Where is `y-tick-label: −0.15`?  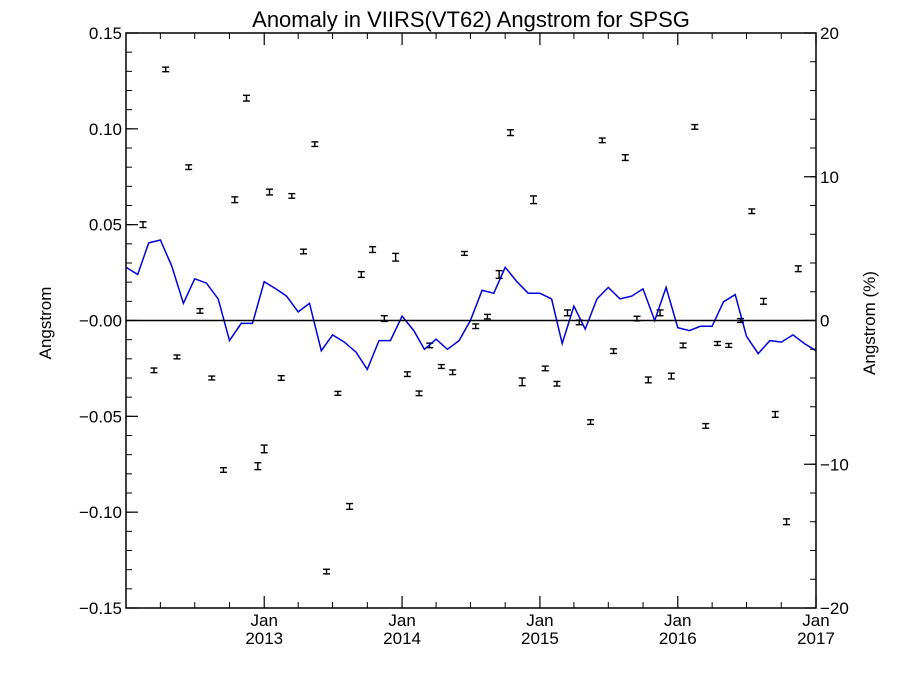
y-tick-label: −0.15 is located at coordinates (100, 608).